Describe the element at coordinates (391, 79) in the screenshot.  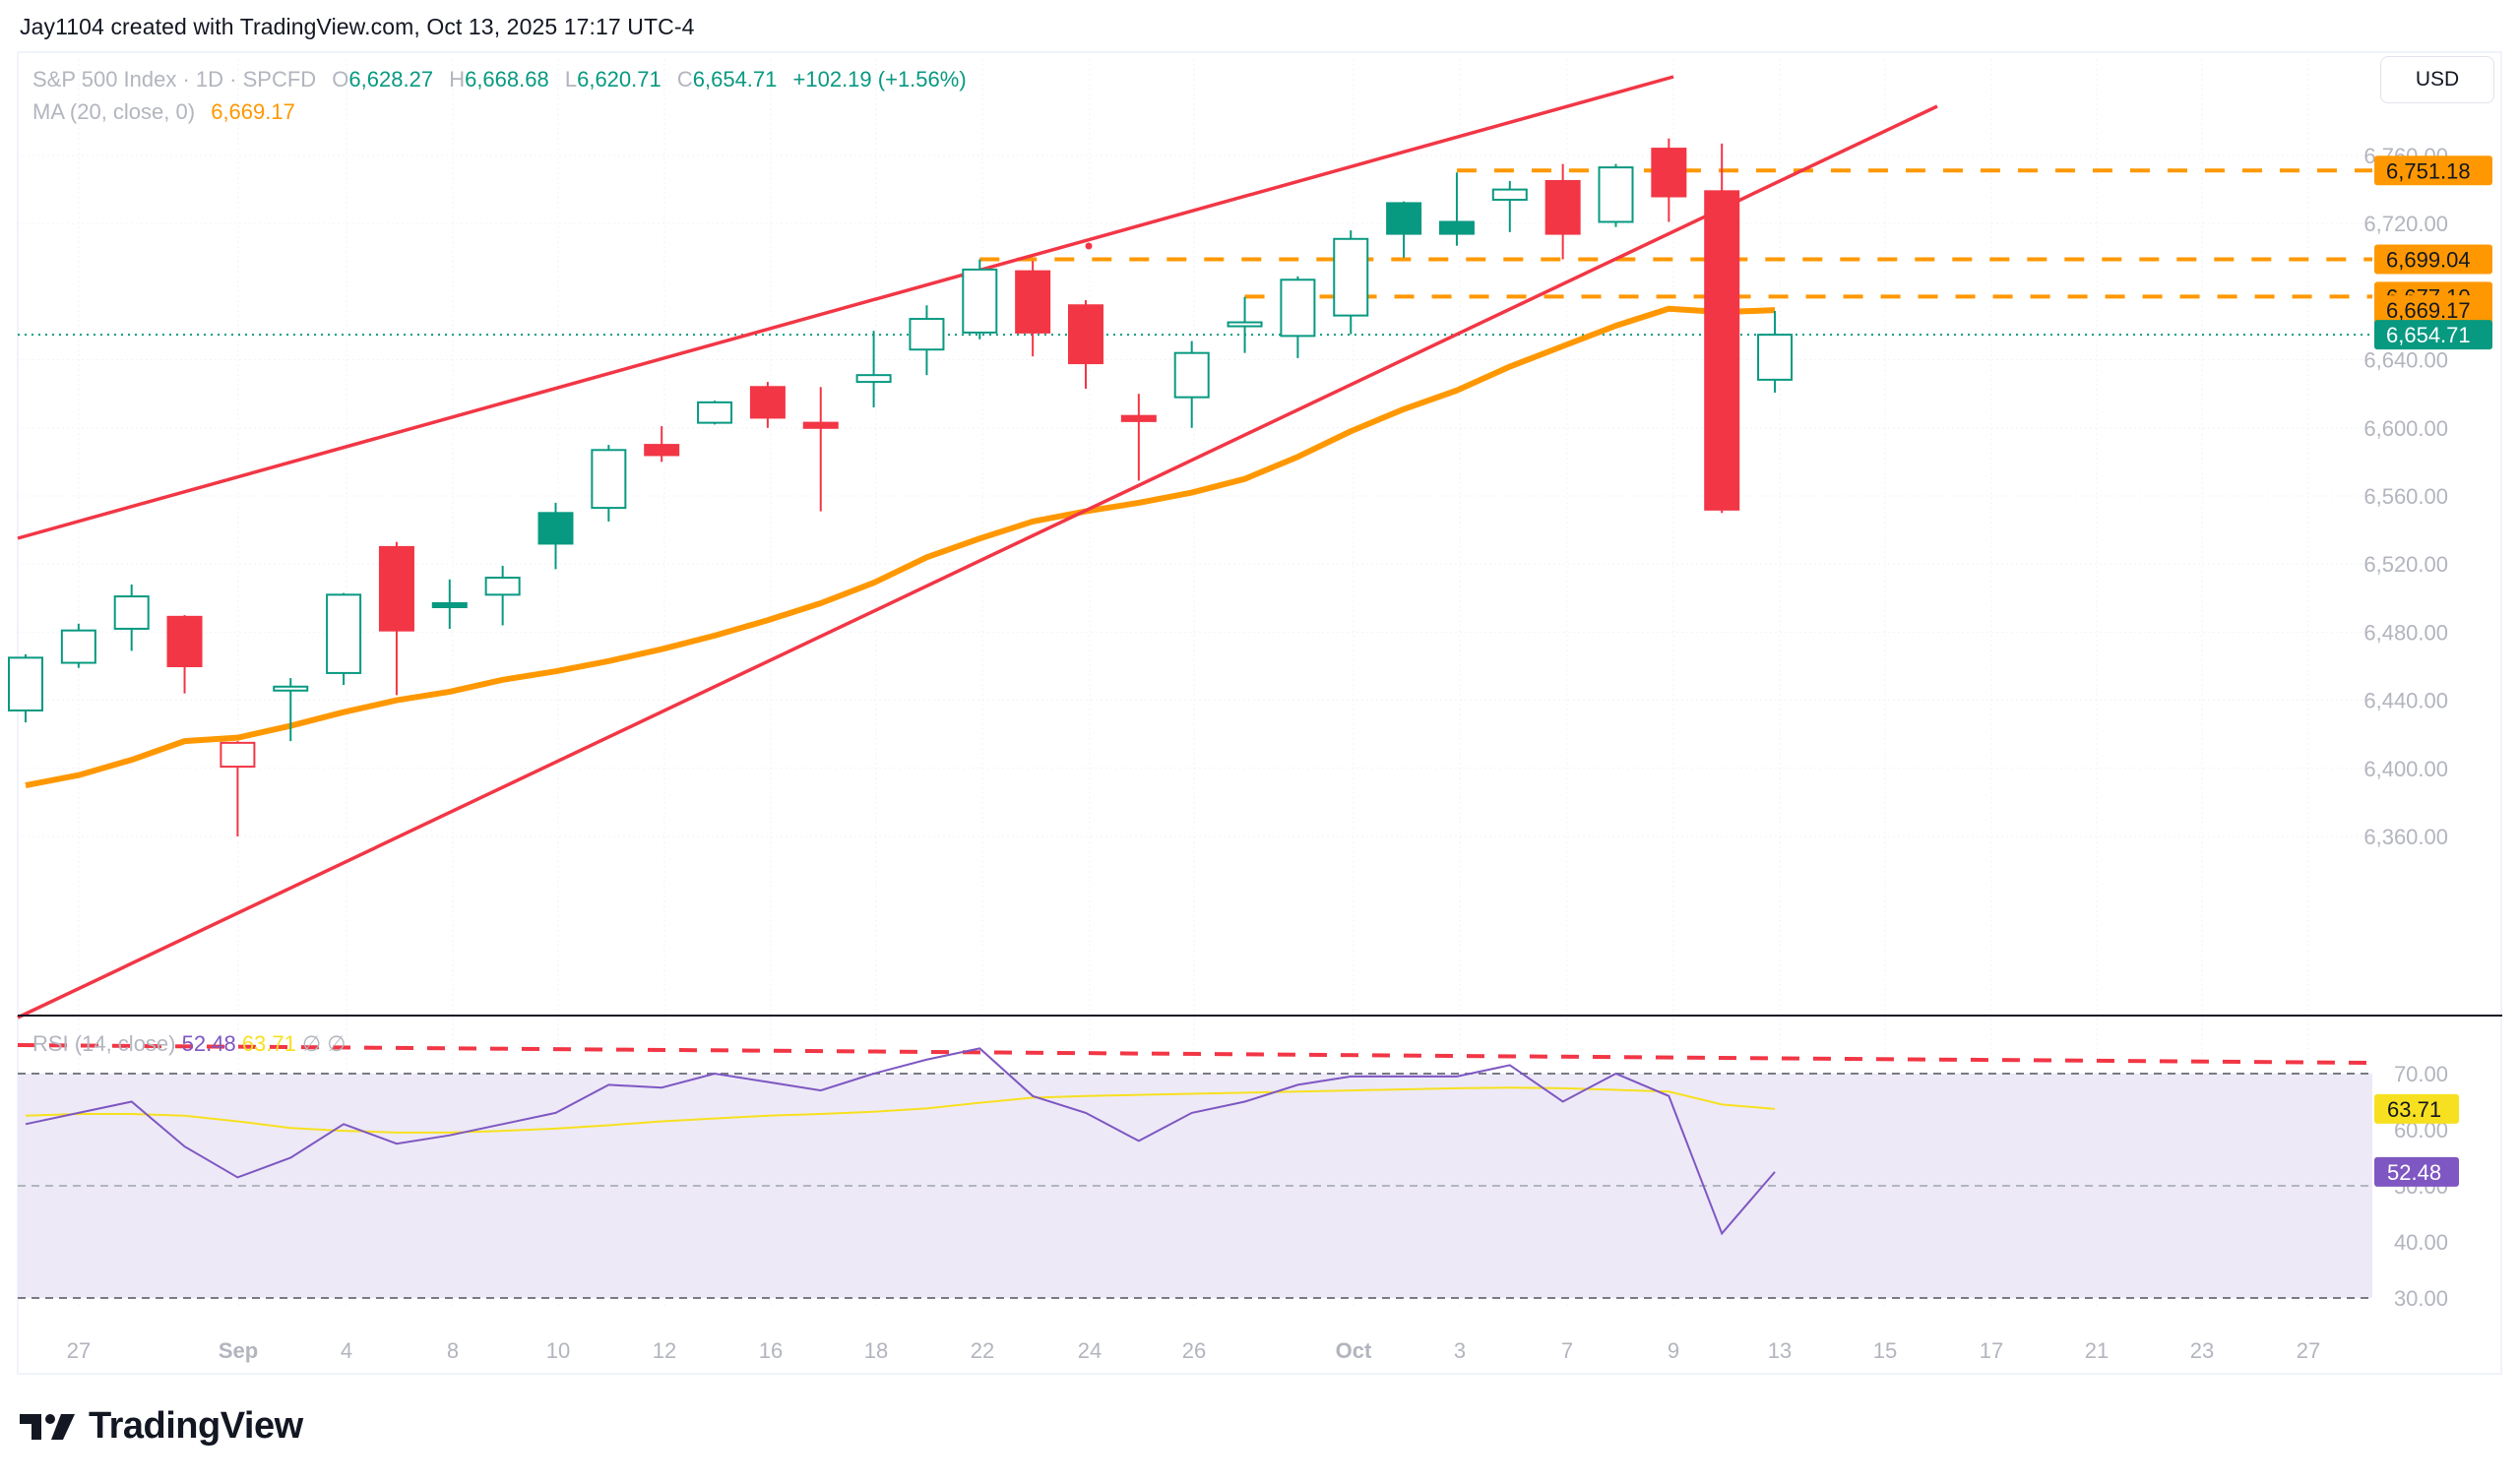
I see `open-value: 6,628.27` at that location.